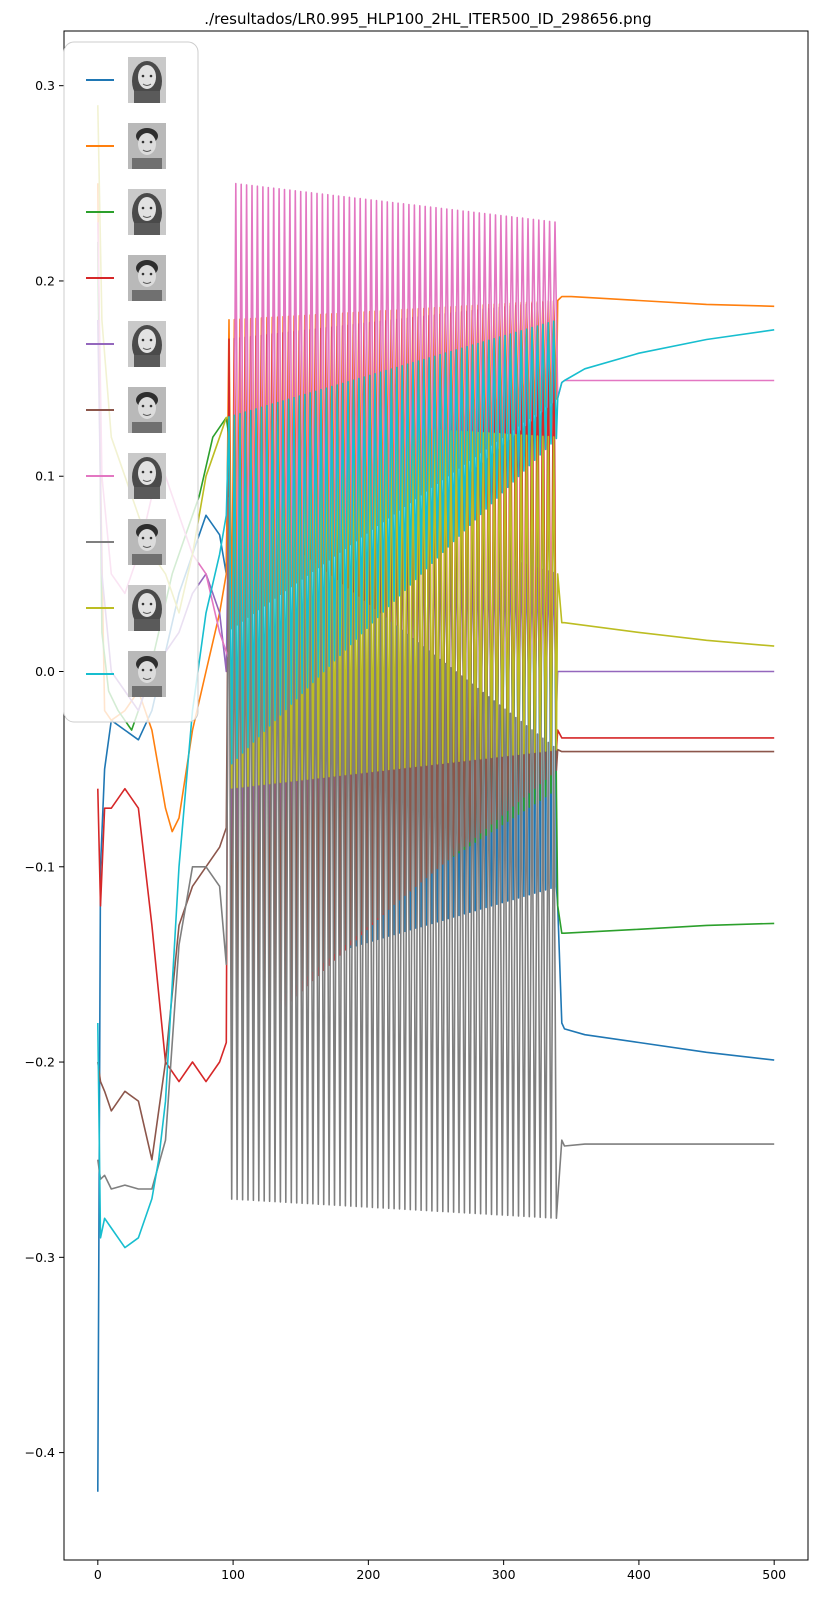  Describe the element at coordinates (40, 1257) in the screenshot. I see `y-tick-label: −0.3` at that location.